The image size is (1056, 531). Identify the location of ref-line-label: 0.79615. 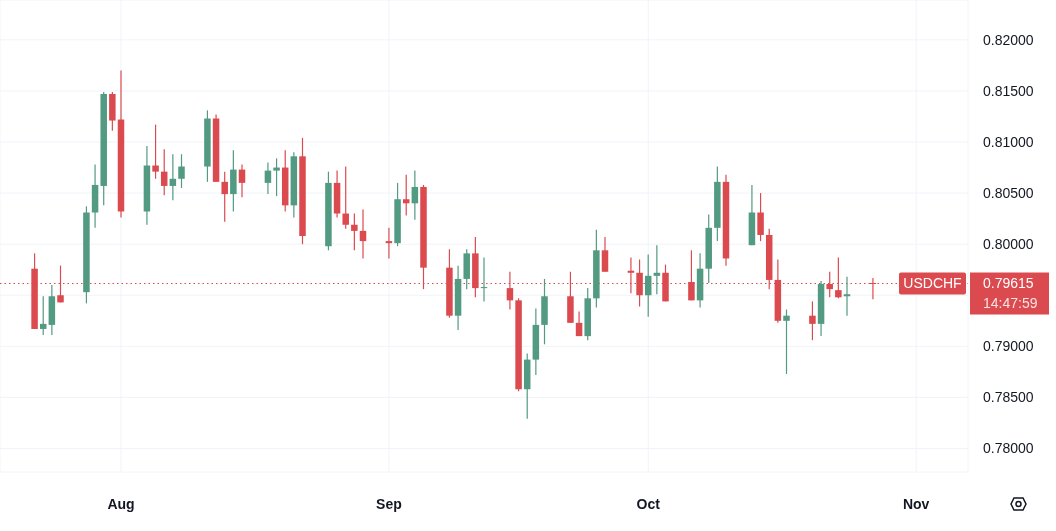
(1008, 283).